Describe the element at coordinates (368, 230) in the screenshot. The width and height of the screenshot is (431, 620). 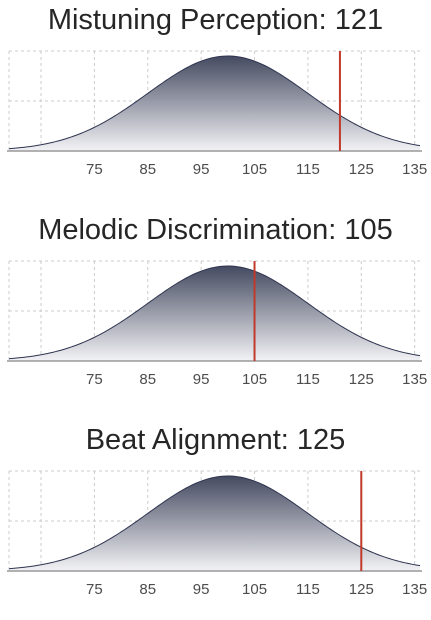
I see `chart-title-score: 105` at that location.